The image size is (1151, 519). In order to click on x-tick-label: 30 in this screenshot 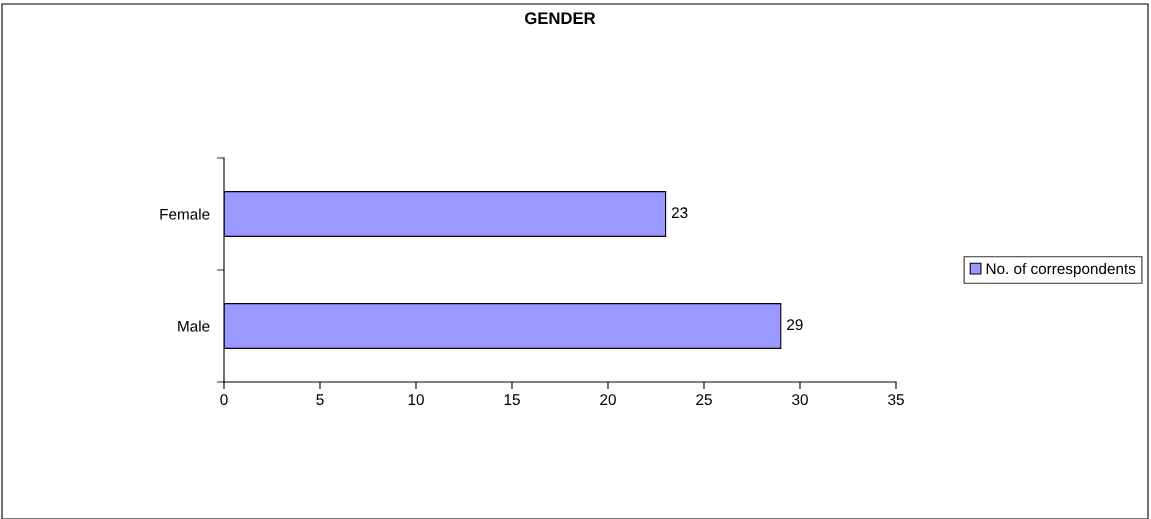, I will do `click(800, 400)`.